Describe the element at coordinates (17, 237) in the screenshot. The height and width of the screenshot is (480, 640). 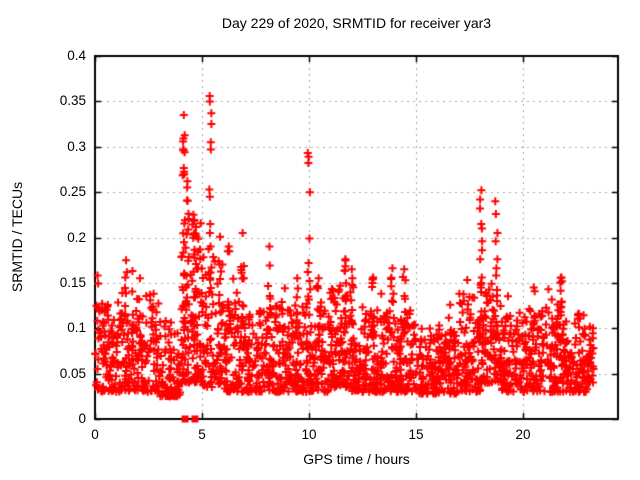
I see `y-axis-label: SRMTID / TECUs` at that location.